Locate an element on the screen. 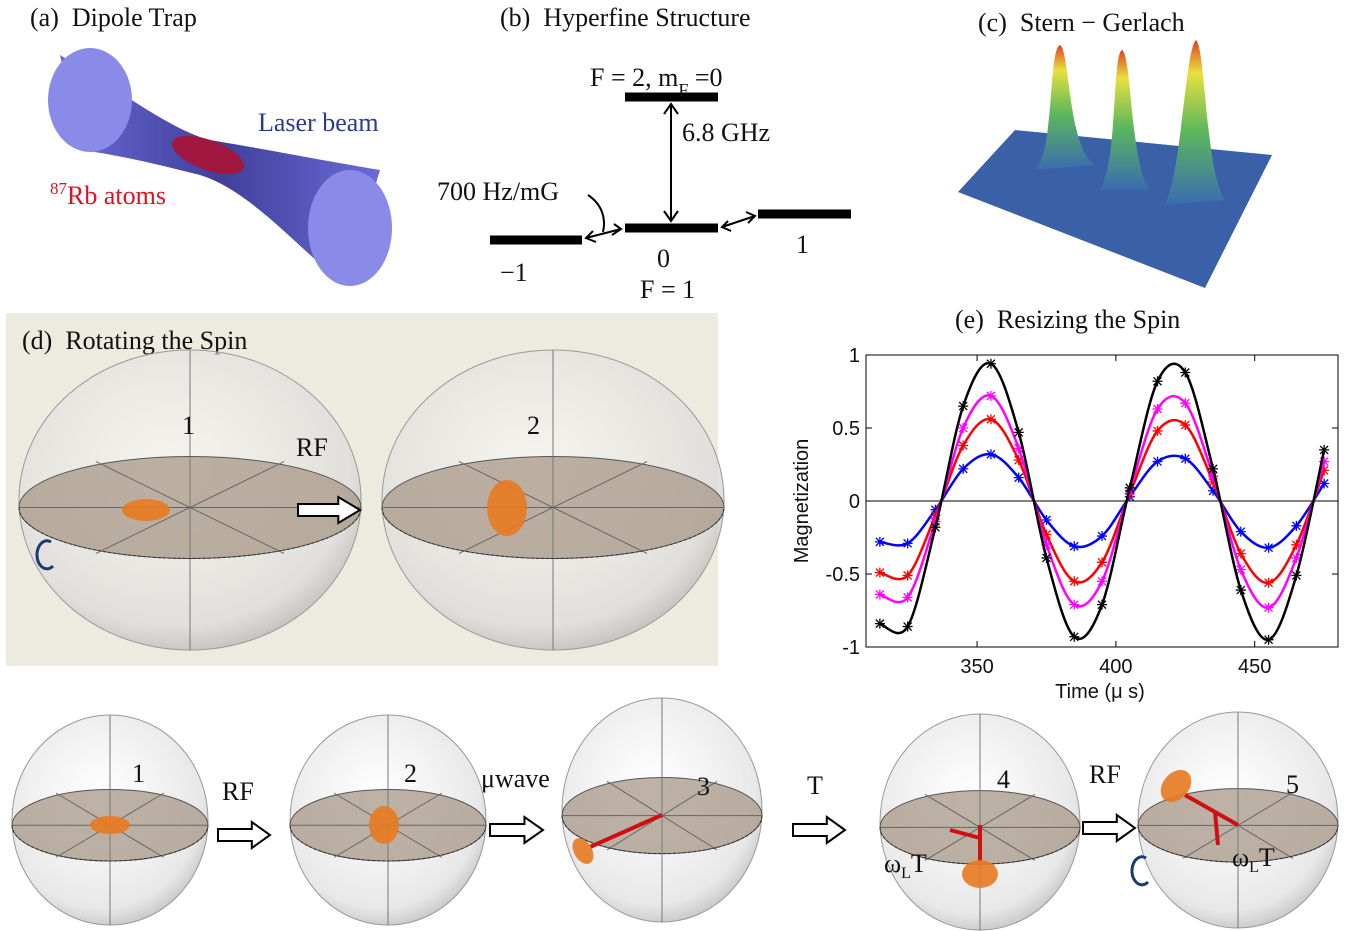 The image size is (1354, 931). sublevel-label: 0 is located at coordinates (663, 258).